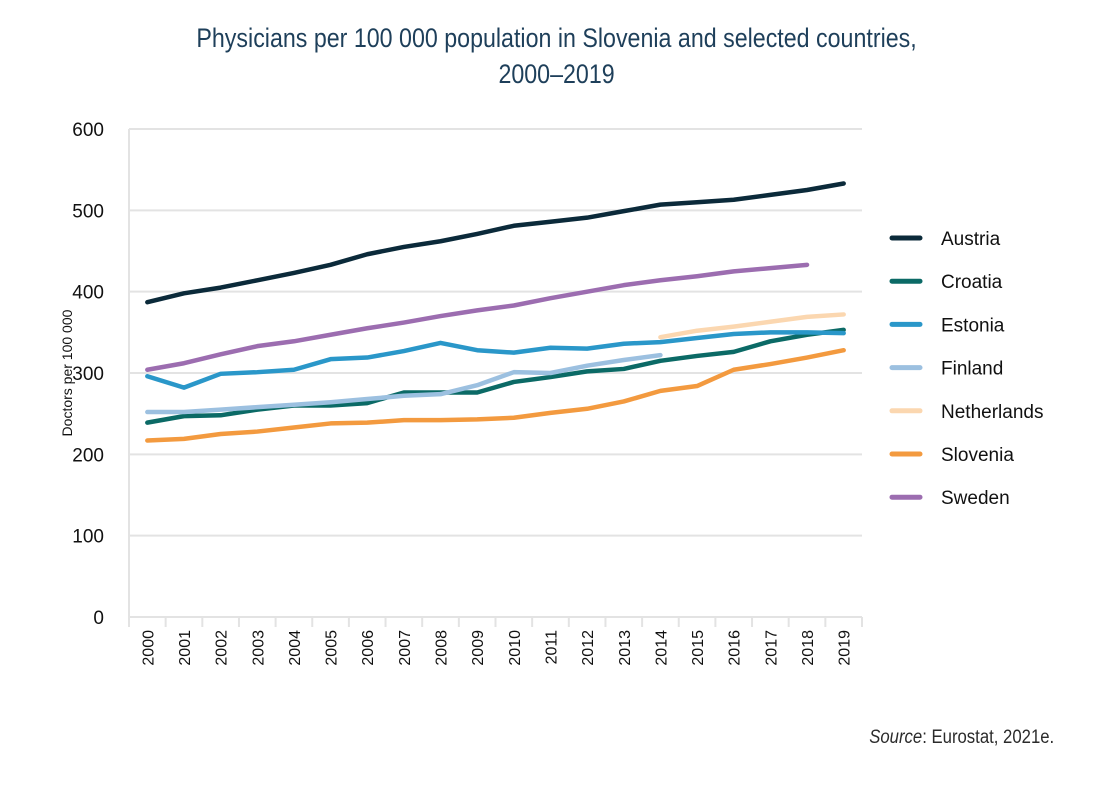  What do you see at coordinates (556, 74) in the screenshot?
I see `chart-title-line-2: 2000–2019` at bounding box center [556, 74].